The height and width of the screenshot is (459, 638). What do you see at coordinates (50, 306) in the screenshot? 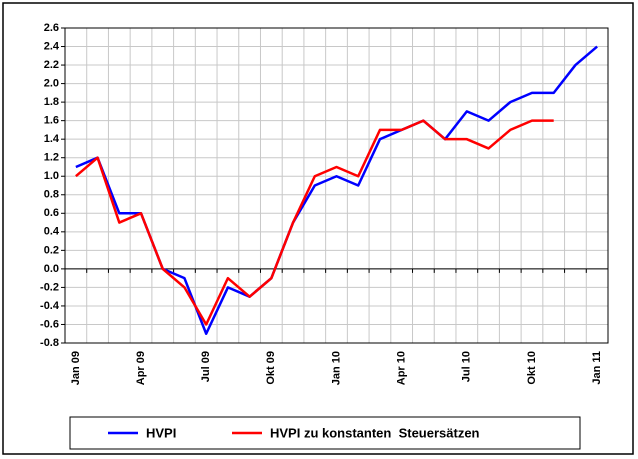
I see `y-tick-label: -0.4` at bounding box center [50, 306].